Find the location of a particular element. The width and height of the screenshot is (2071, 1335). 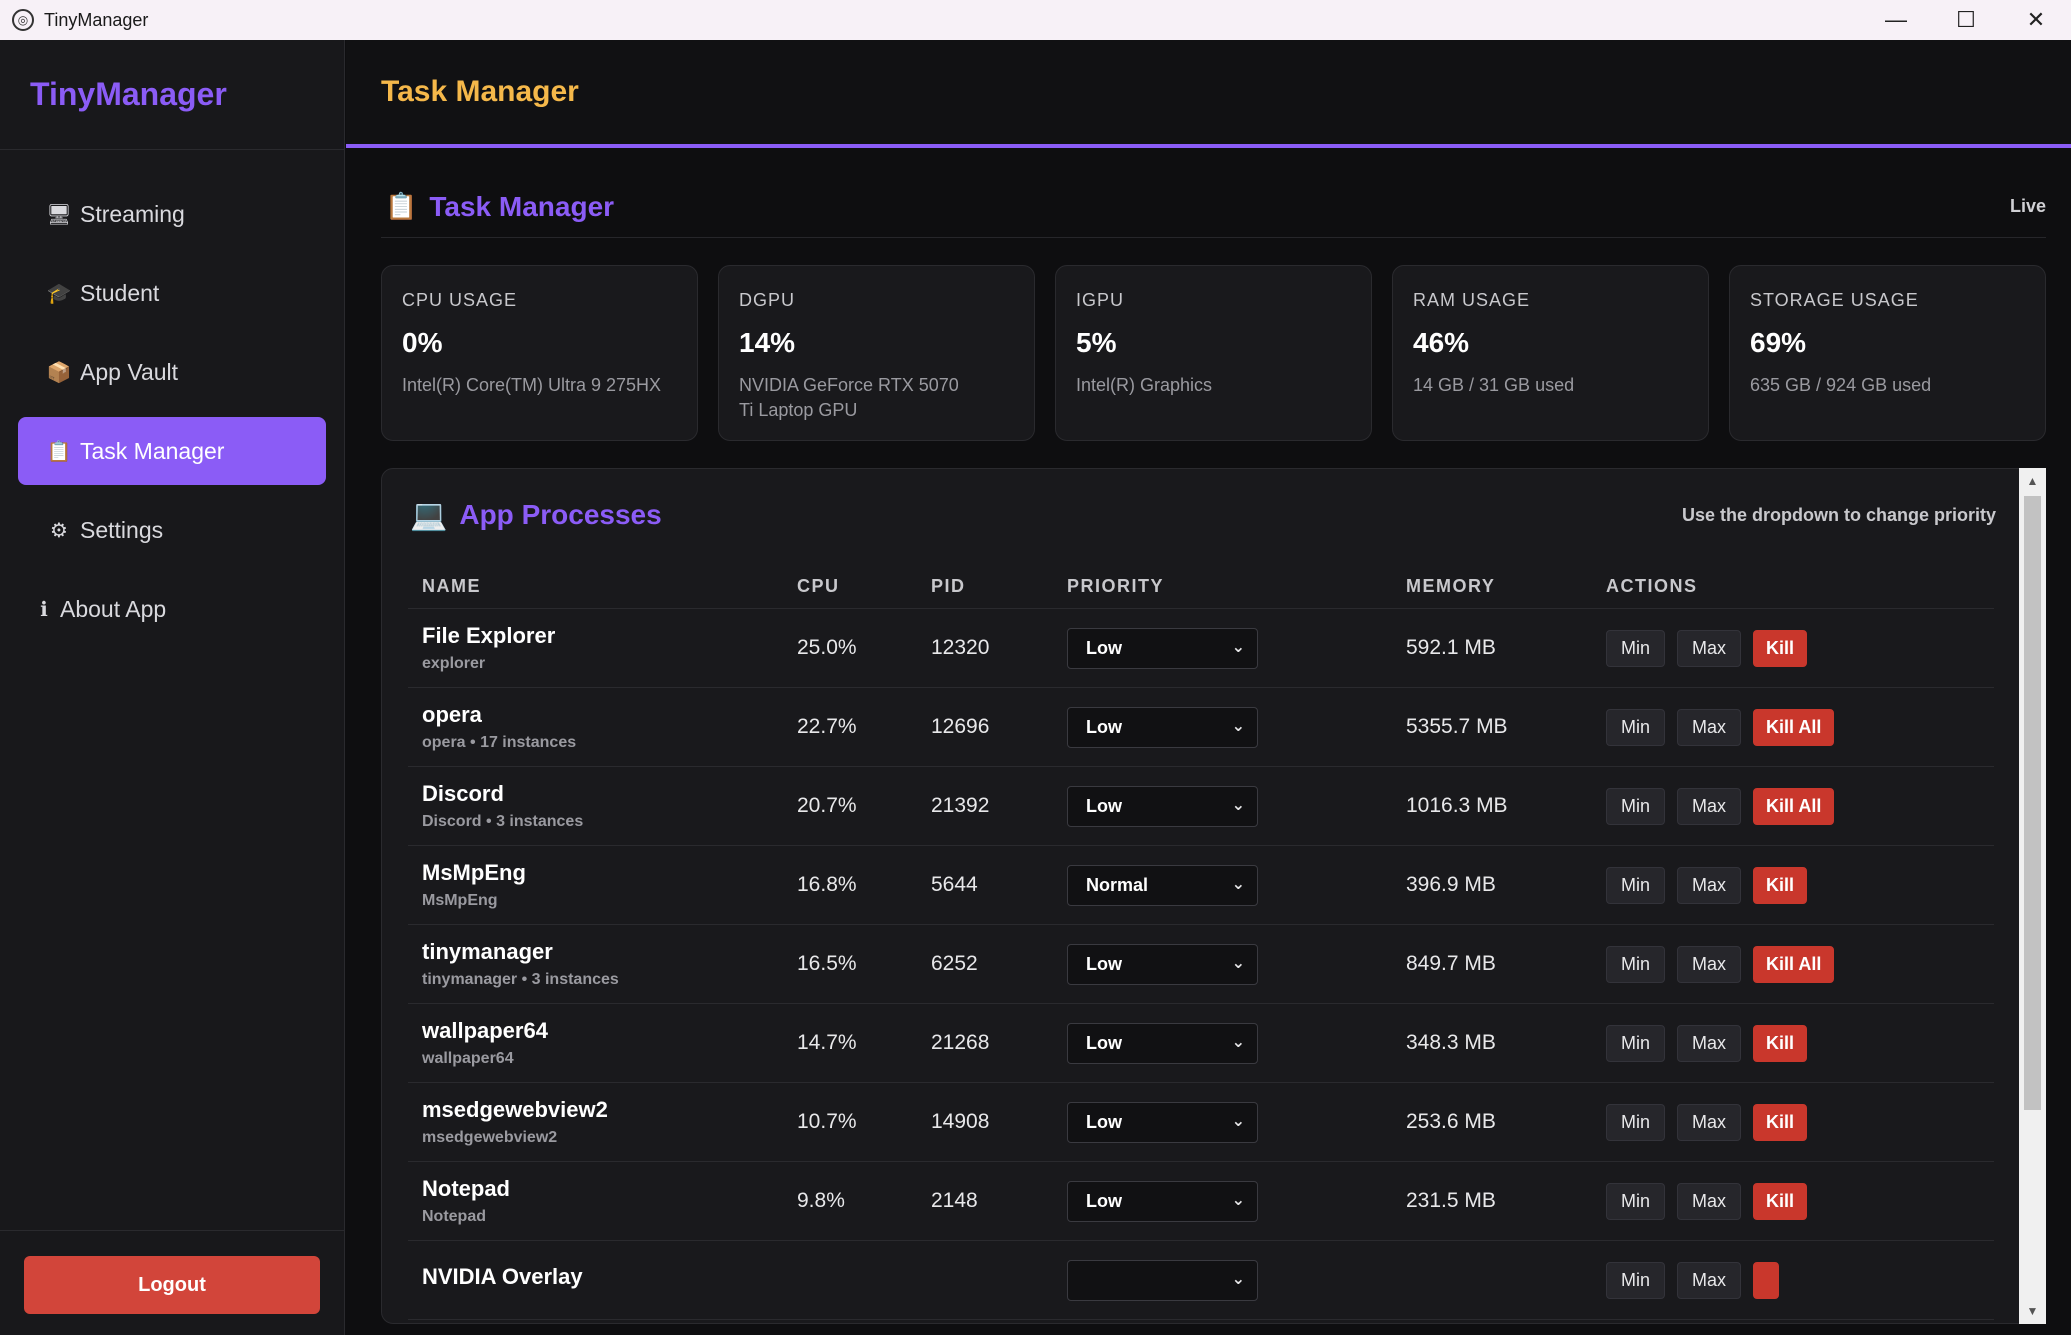

sidebar-footer: Logout is located at coordinates (172, 1282).